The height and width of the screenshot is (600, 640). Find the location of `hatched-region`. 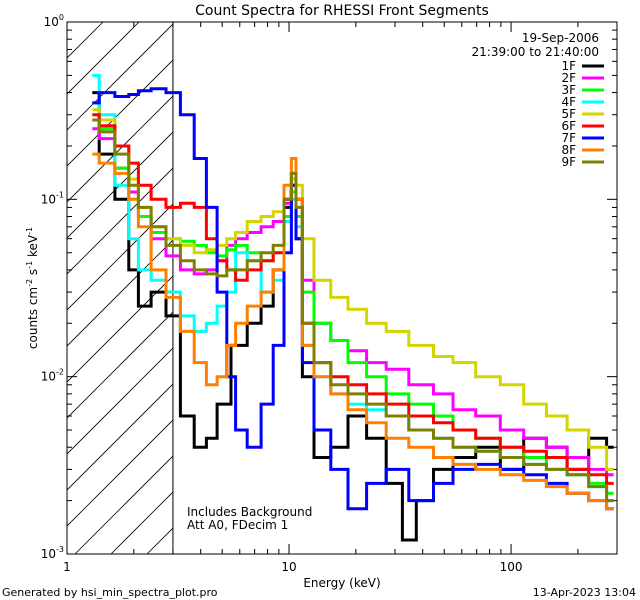

hatched-region is located at coordinates (120, 288).